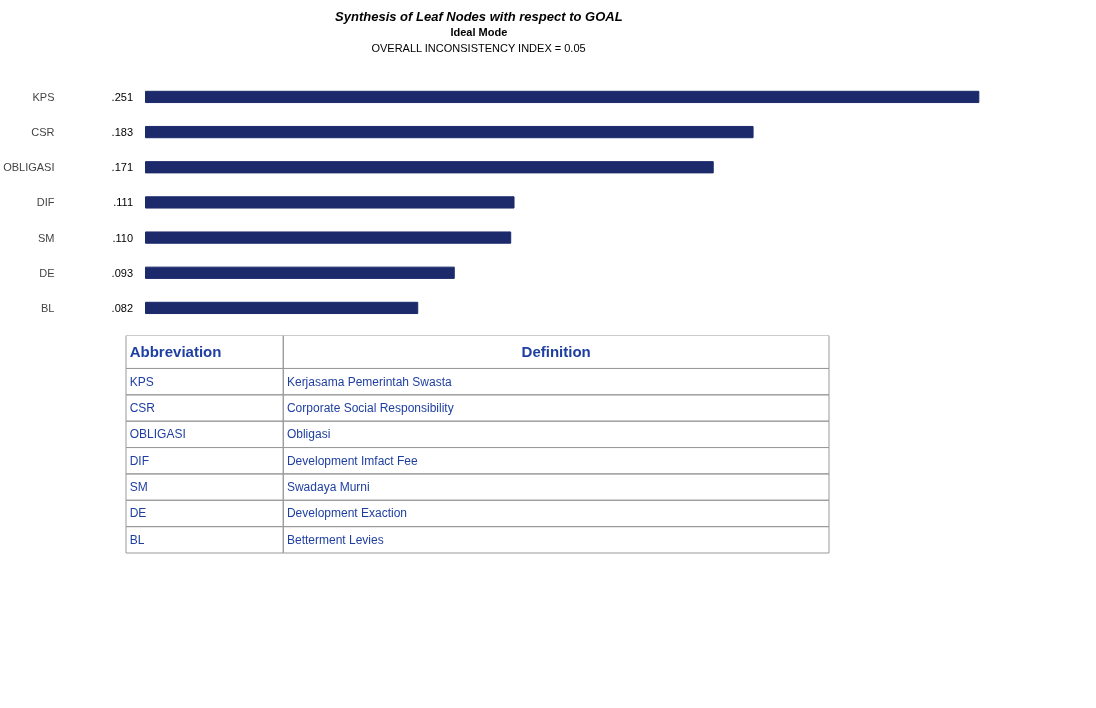 The height and width of the screenshot is (708, 1096). I want to click on data-label: .251, so click(122, 96).